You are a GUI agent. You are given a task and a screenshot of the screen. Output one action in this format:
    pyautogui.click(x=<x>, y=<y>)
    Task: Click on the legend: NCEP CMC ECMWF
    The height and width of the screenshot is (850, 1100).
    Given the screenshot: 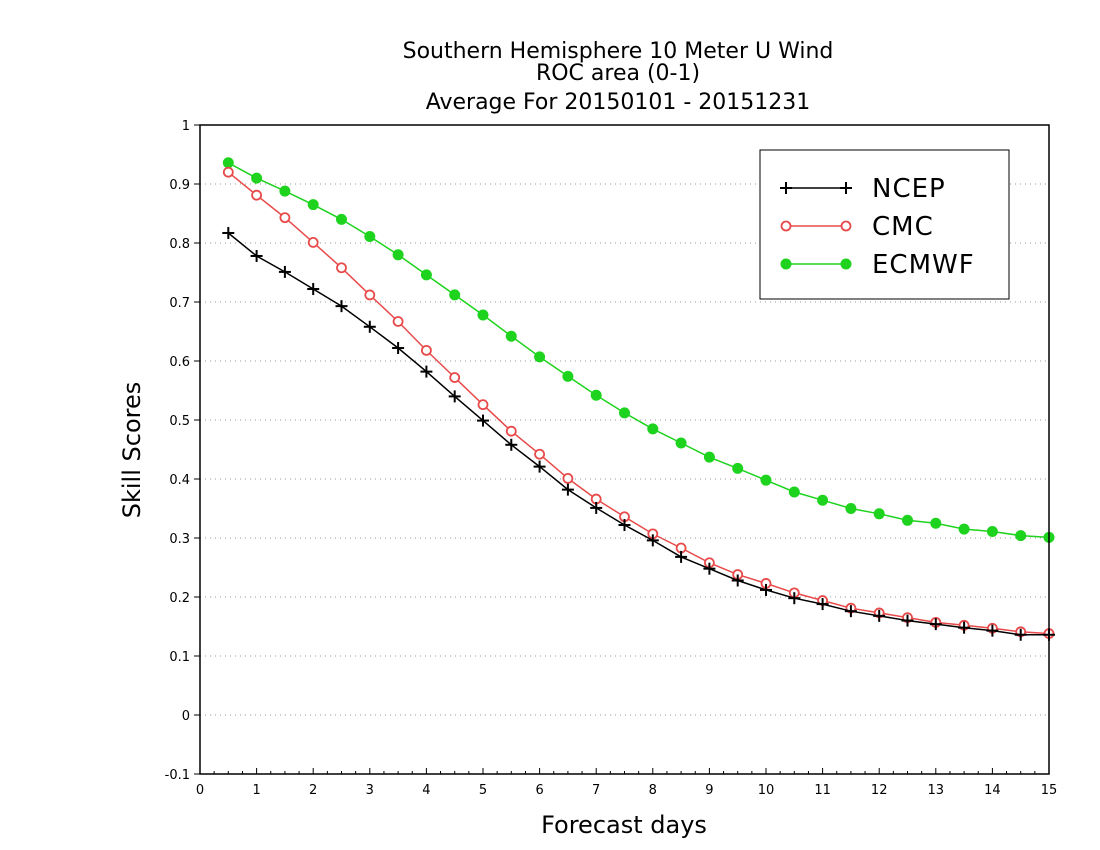 What is the action you would take?
    pyautogui.click(x=884, y=224)
    